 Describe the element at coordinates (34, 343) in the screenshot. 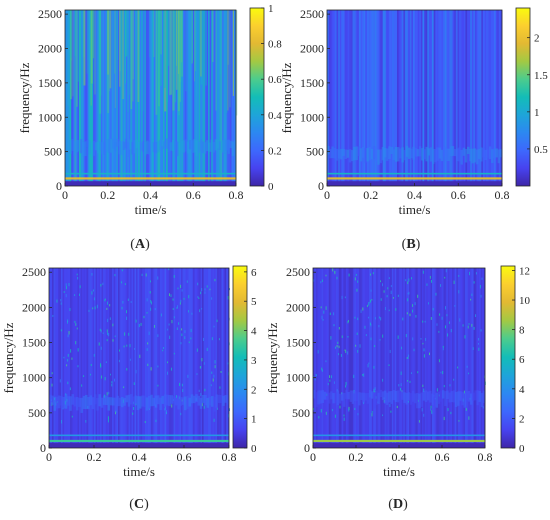

I see `y-tick-label: 1500` at that location.